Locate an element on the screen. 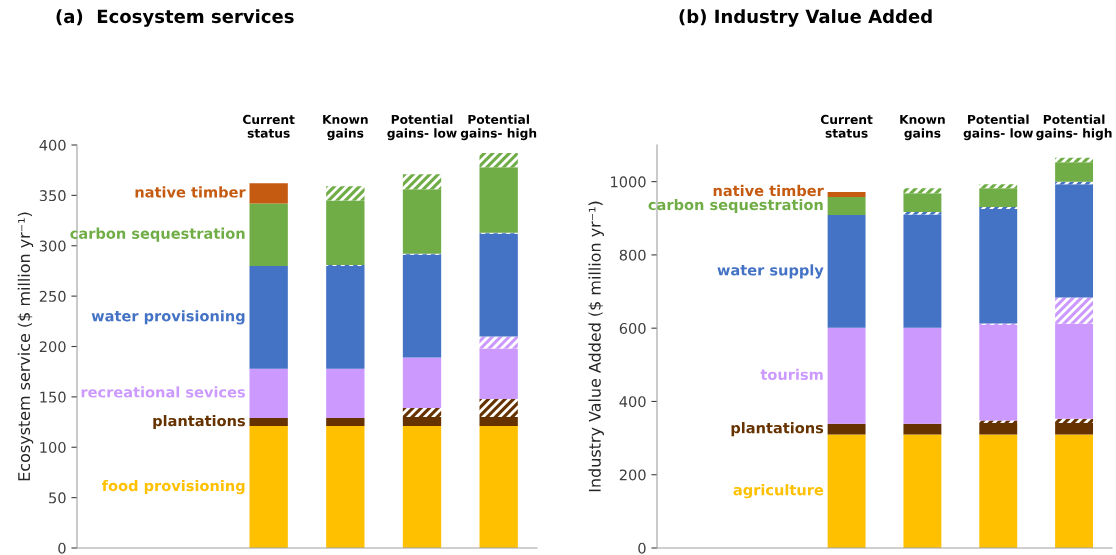 The width and height of the screenshot is (1116, 555). y-tick-label: 250 is located at coordinates (52, 296).